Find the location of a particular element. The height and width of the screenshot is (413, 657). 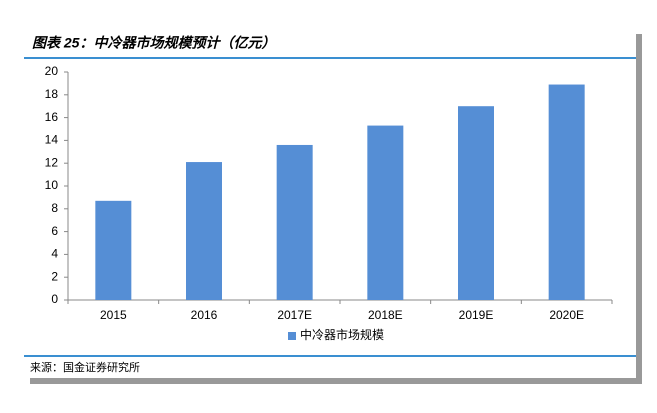

chart-title: 图表 25：中冷器市场规模预计（亿元） is located at coordinates (153, 43).